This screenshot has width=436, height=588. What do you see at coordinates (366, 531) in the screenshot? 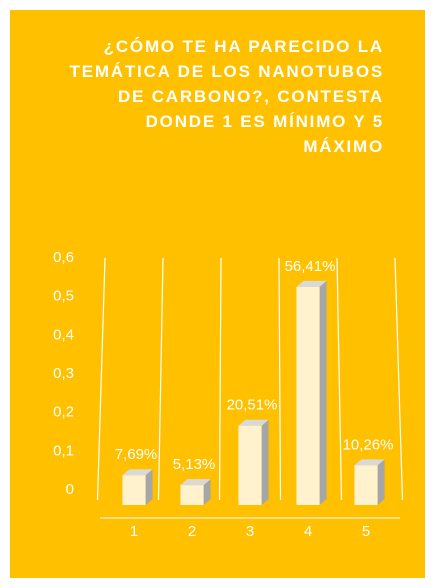
I see `x-tick-label: 5` at bounding box center [366, 531].